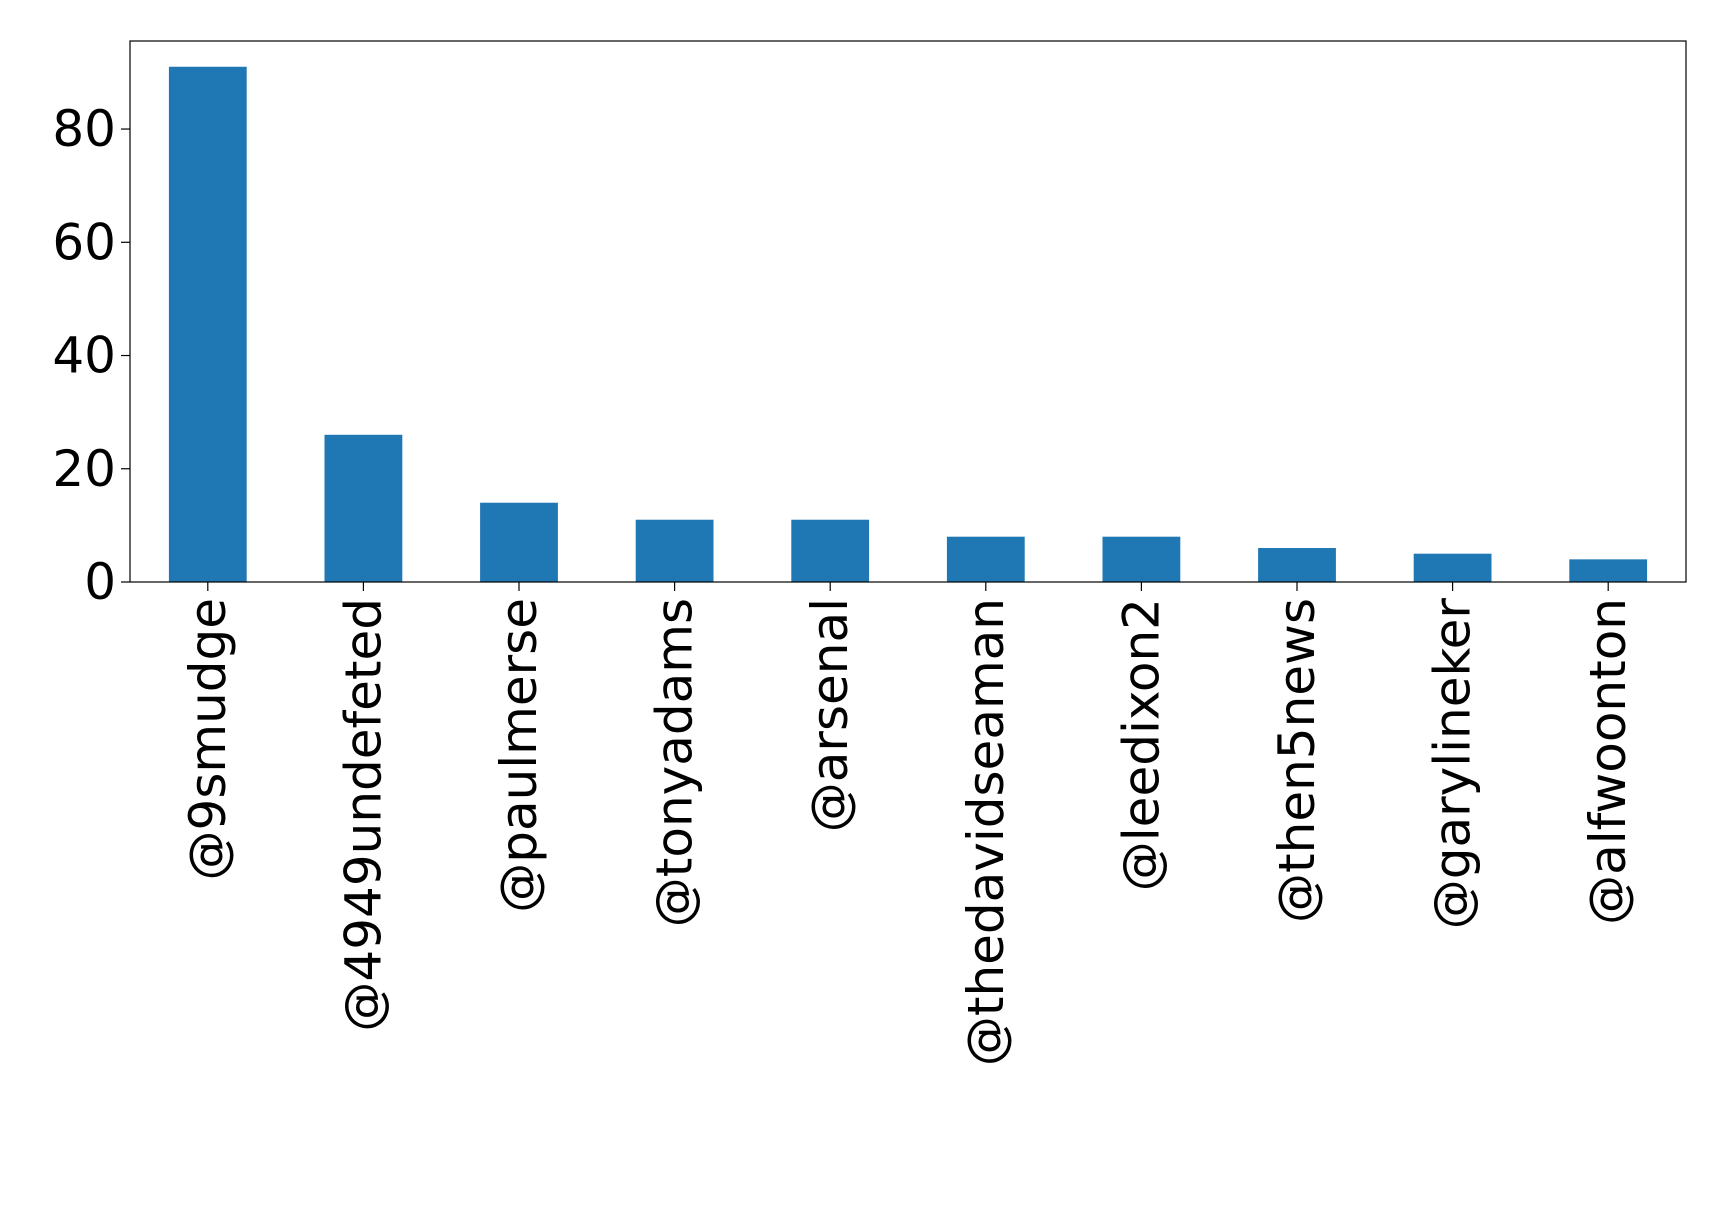 The height and width of the screenshot is (1217, 1719). I want to click on x-tick-label: @tonyadams, so click(675, 762).